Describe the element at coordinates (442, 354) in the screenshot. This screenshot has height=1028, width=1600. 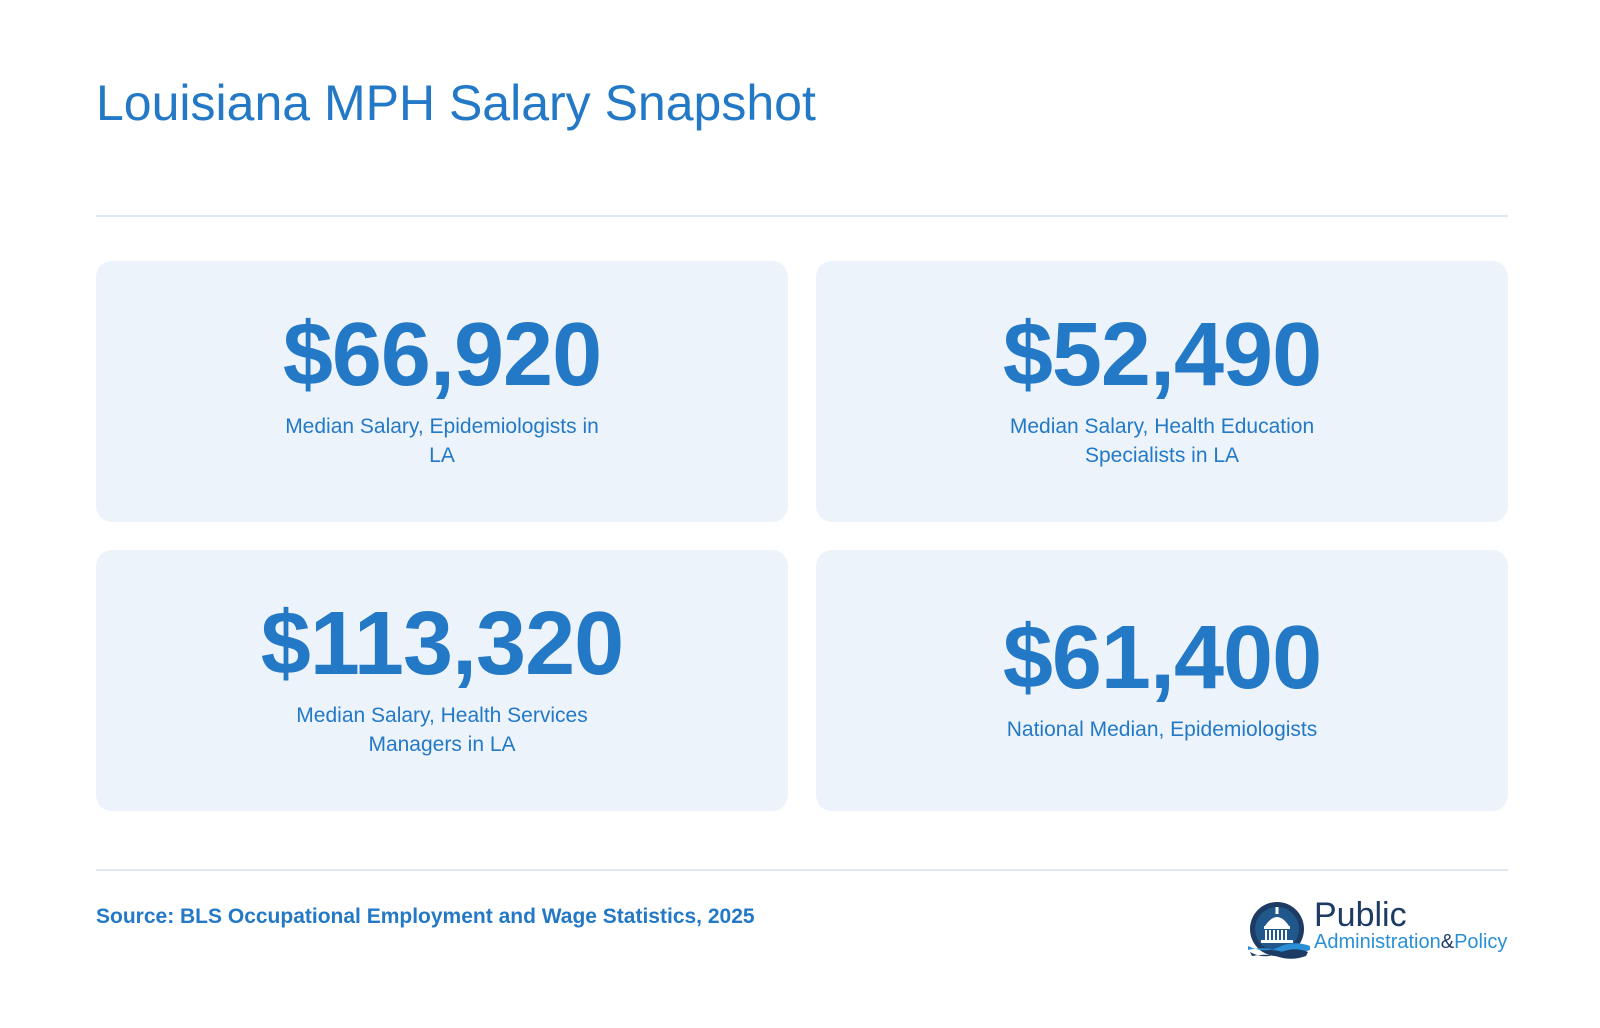
I see `stat-value: $66,920` at that location.